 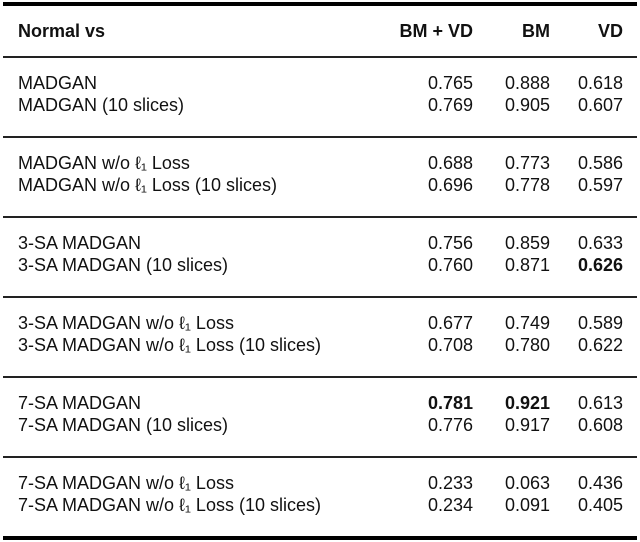 I want to click on row-label: MADGAN w/o ℓ₁ Loss (10 slices), so click(x=147, y=185).